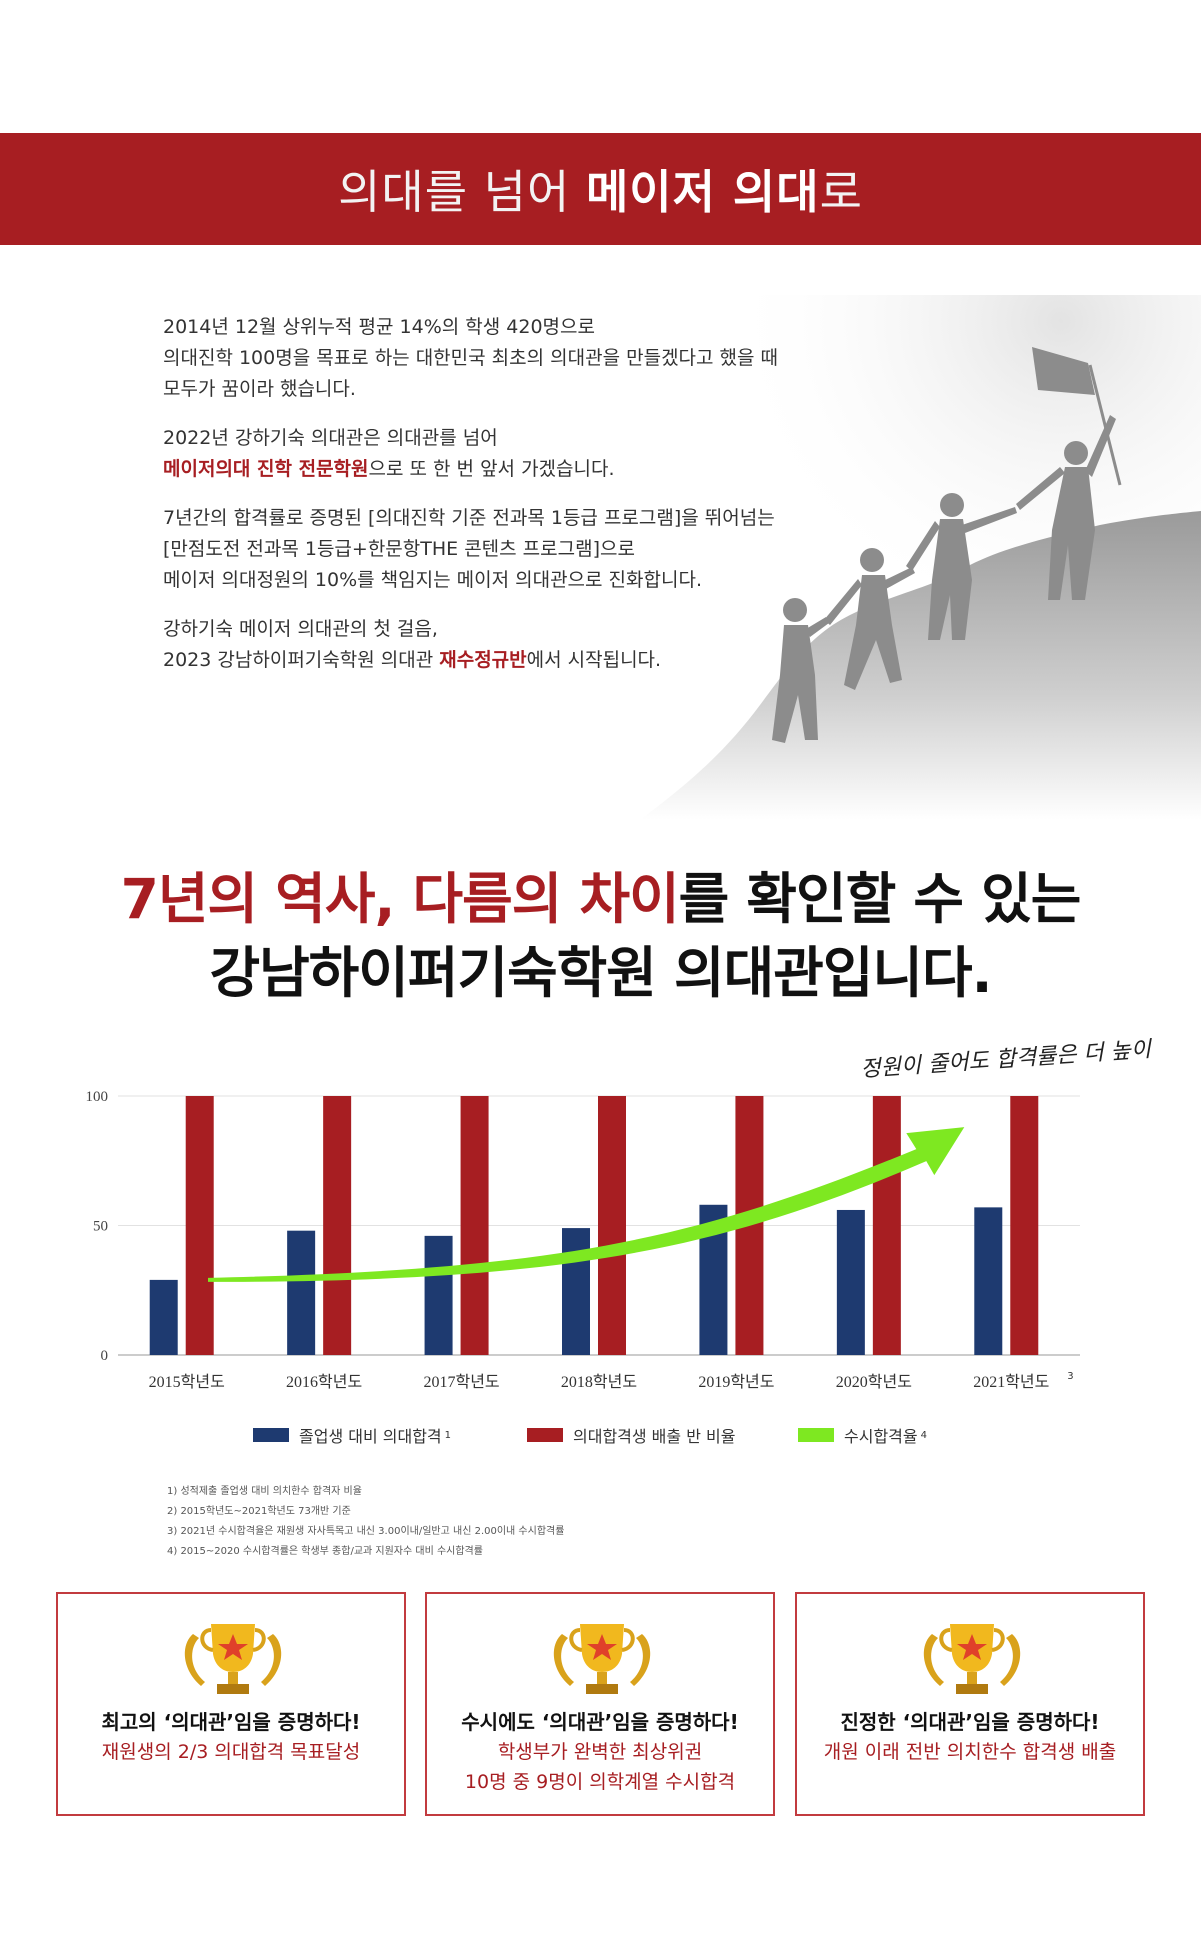 The height and width of the screenshot is (1936, 1201). Describe the element at coordinates (266, 469) in the screenshot. I see `intro-highlight-1: 메이저의대 진학 전문학원` at that location.